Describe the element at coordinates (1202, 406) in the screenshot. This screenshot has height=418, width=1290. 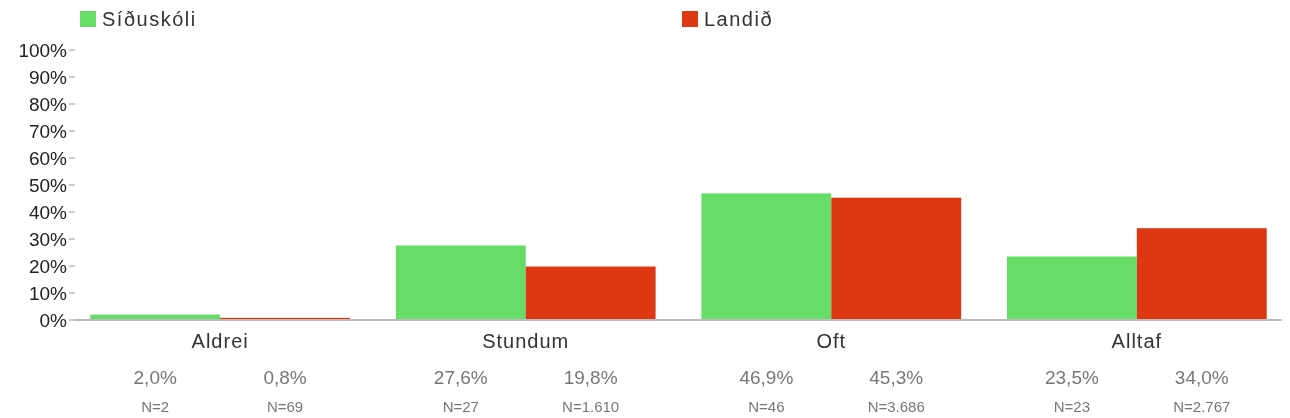
I see `text: N=2.767` at that location.